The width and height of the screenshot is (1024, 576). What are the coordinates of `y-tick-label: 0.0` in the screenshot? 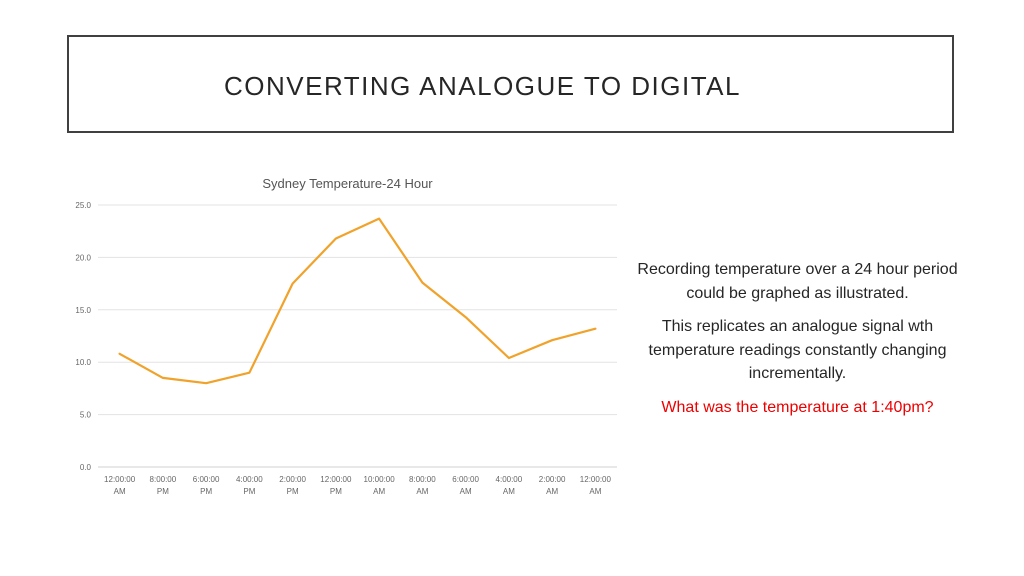 It's located at (86, 467).